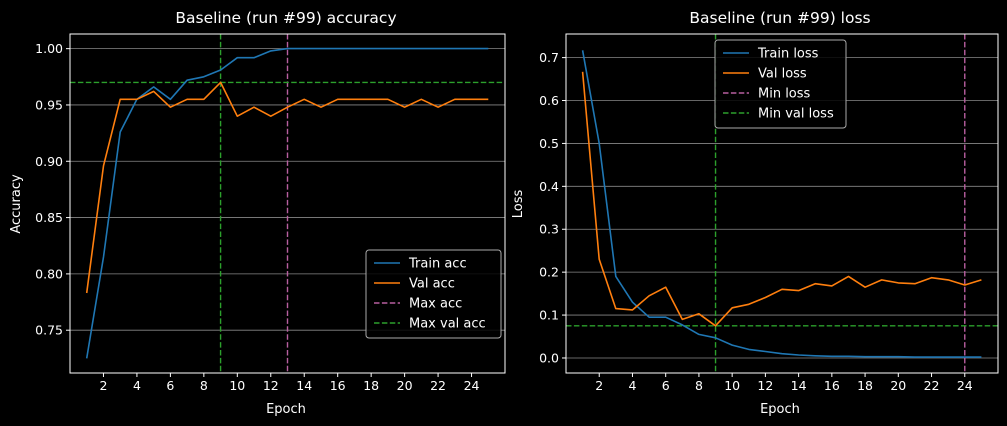 The width and height of the screenshot is (1007, 426). What do you see at coordinates (304, 385) in the screenshot?
I see `accuracy-x-tick-label: 14` at bounding box center [304, 385].